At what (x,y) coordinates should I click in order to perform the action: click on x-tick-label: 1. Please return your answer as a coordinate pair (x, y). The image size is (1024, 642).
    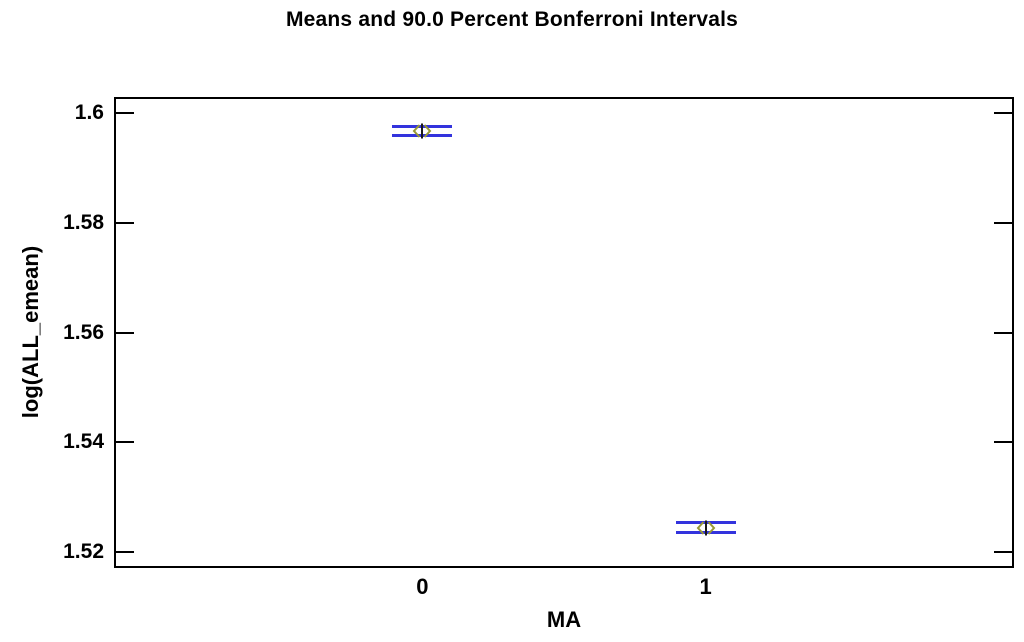
    Looking at the image, I should click on (705, 586).